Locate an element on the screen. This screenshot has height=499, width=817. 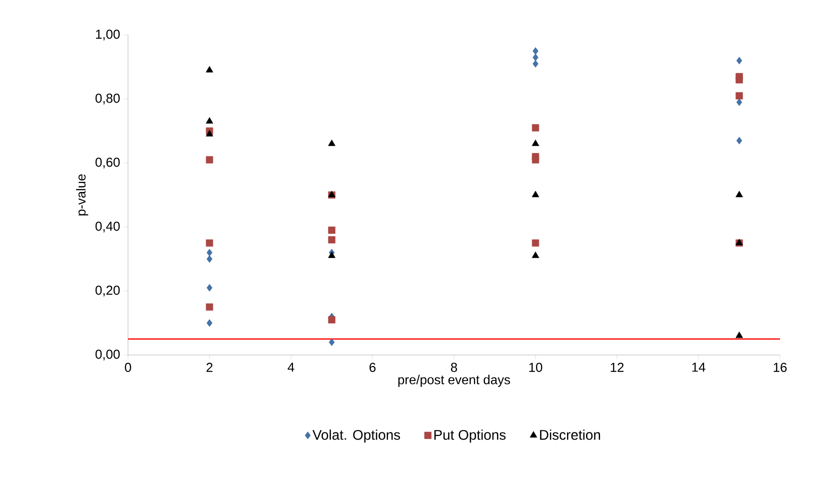
x-tick-label: 6 is located at coordinates (373, 367).